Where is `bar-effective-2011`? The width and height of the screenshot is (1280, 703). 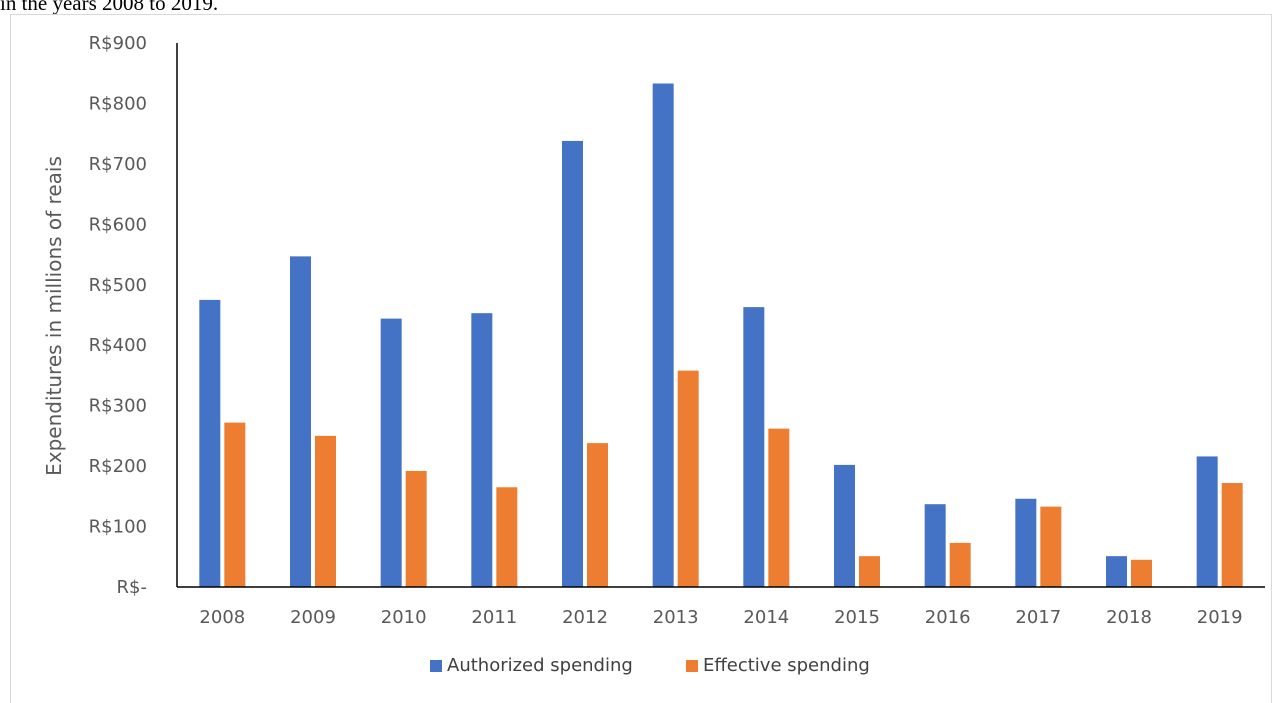
bar-effective-2011 is located at coordinates (507, 537).